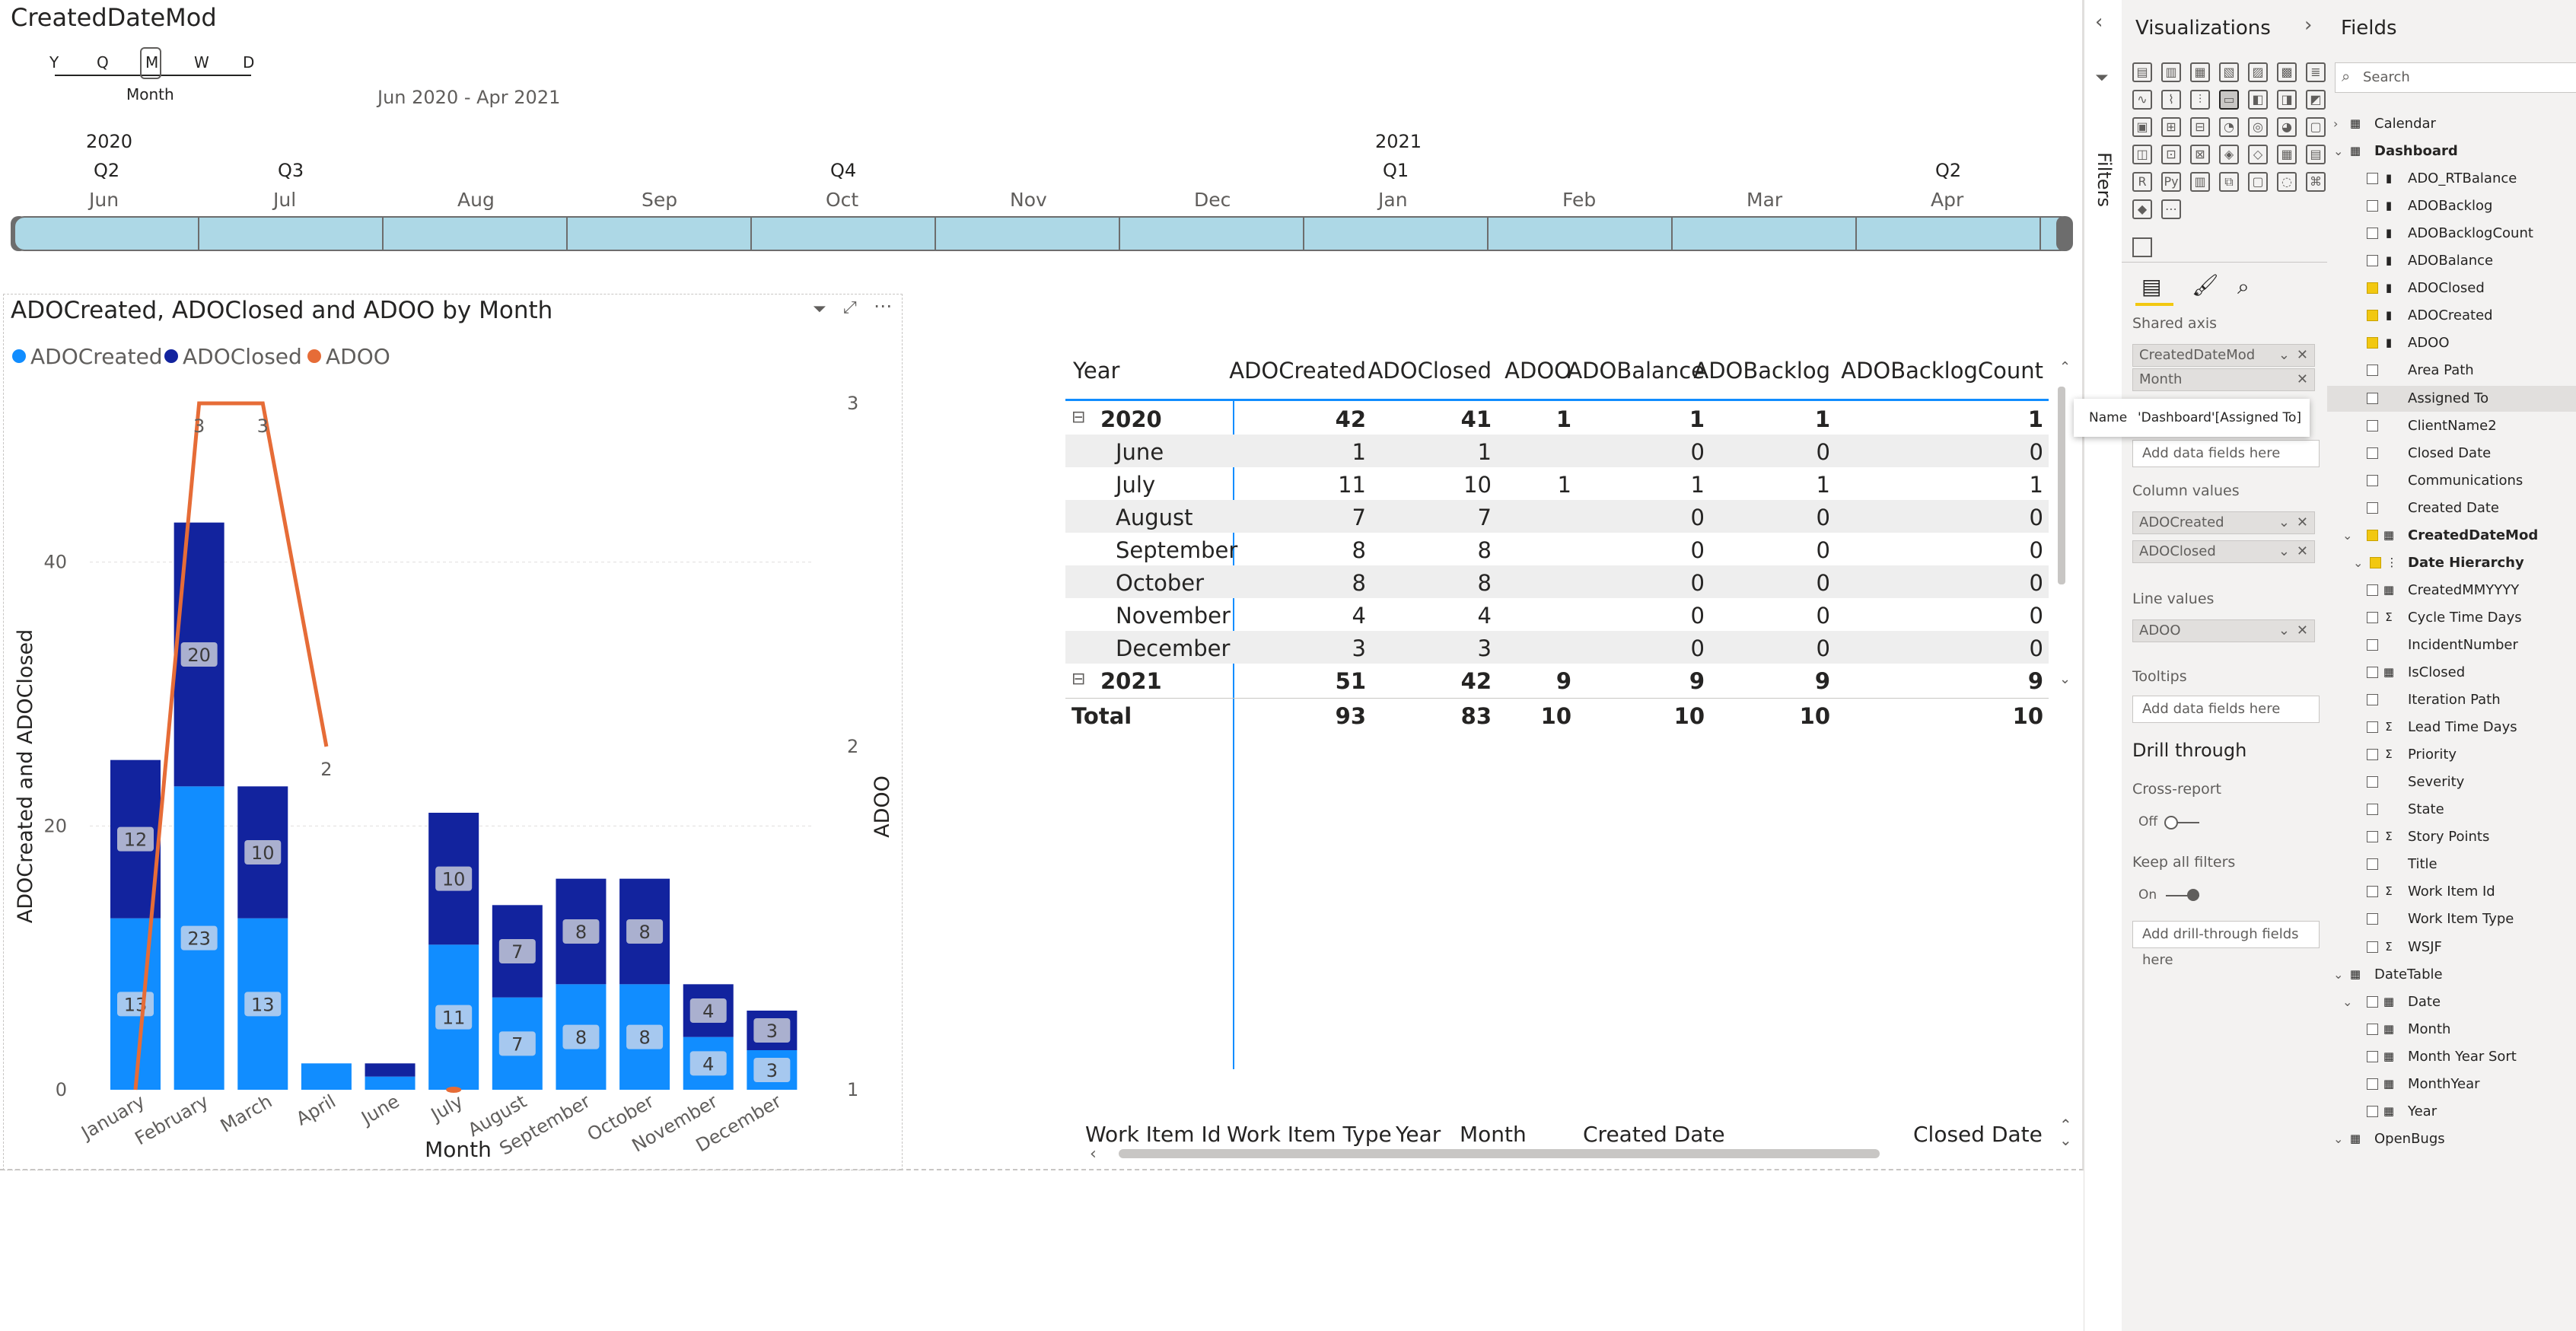 The width and height of the screenshot is (2576, 1331). What do you see at coordinates (1761, 371) in the screenshot?
I see `matrix-column-header: ADOBacklog` at bounding box center [1761, 371].